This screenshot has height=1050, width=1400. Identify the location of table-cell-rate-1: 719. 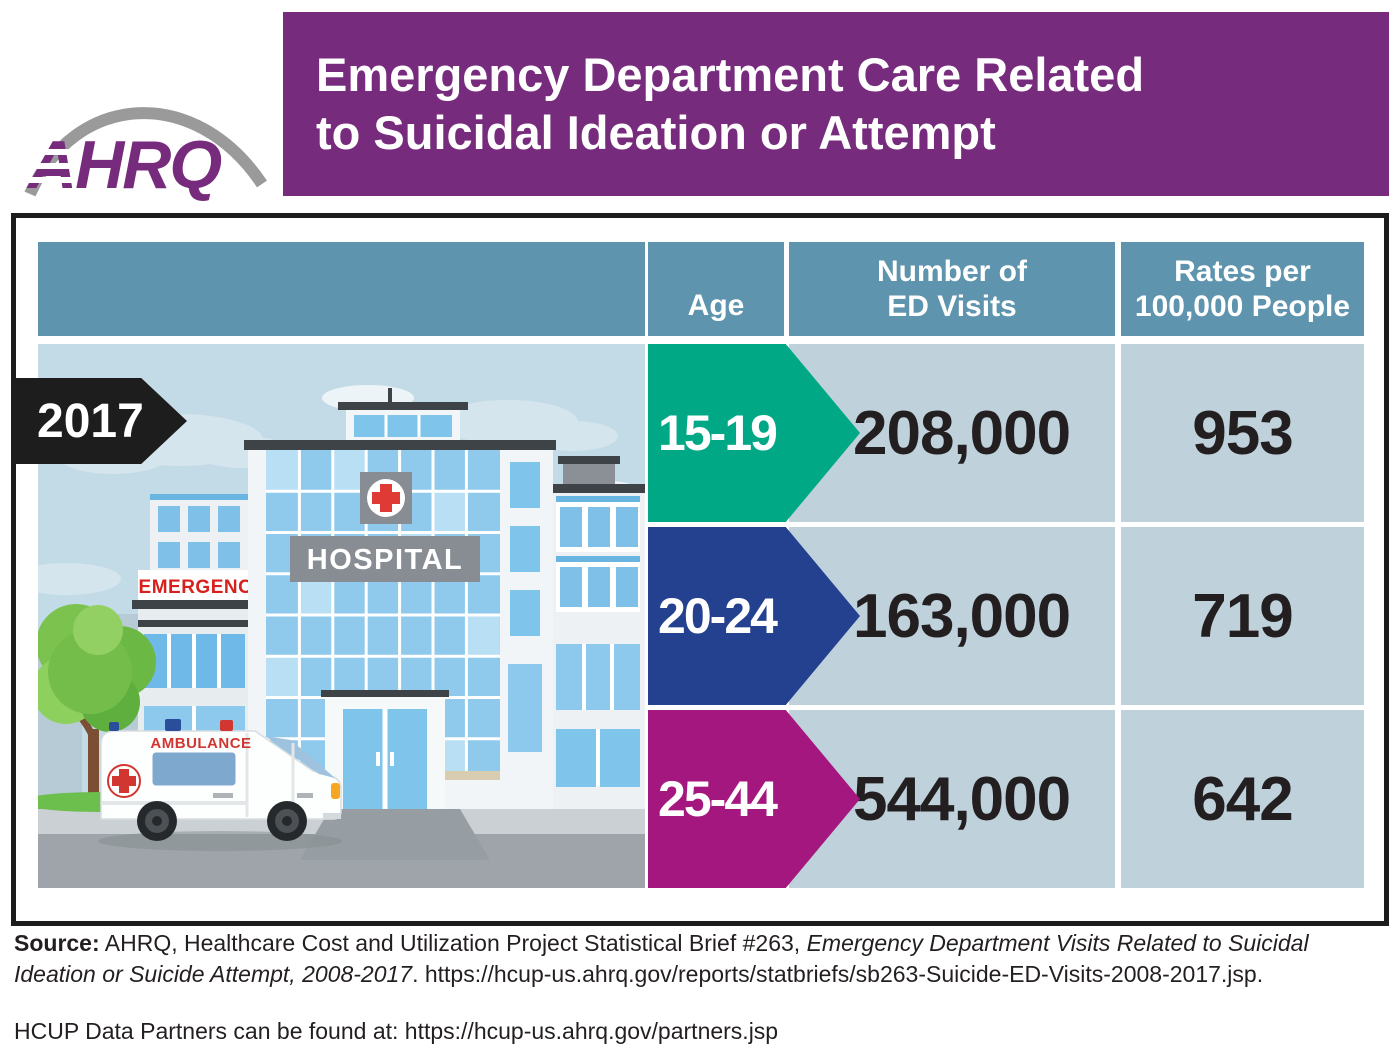
(1242, 616).